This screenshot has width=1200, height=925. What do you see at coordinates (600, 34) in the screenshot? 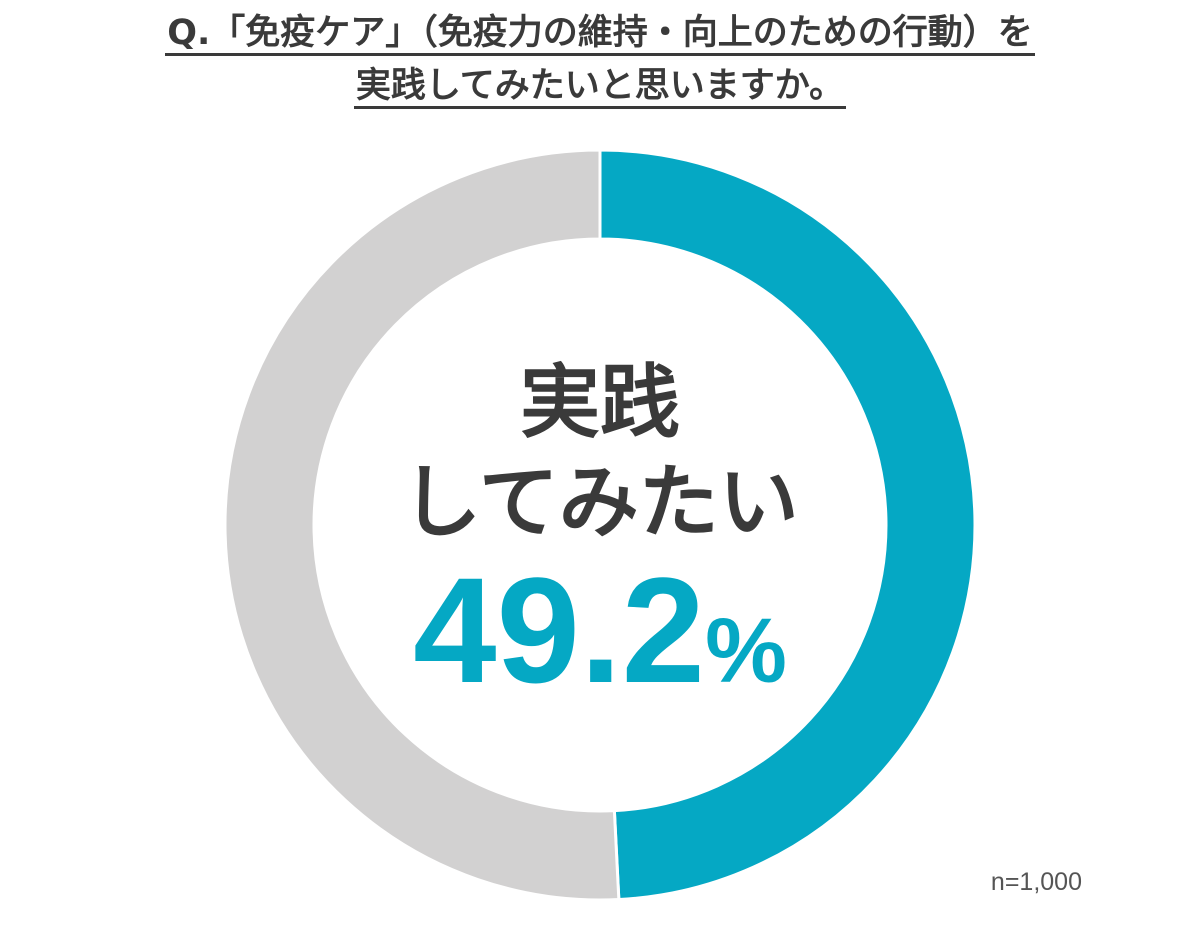
I see `chart-title-line-1: Q.「免疫ケア」（免疫力の維持・向上のための行動）を` at bounding box center [600, 34].